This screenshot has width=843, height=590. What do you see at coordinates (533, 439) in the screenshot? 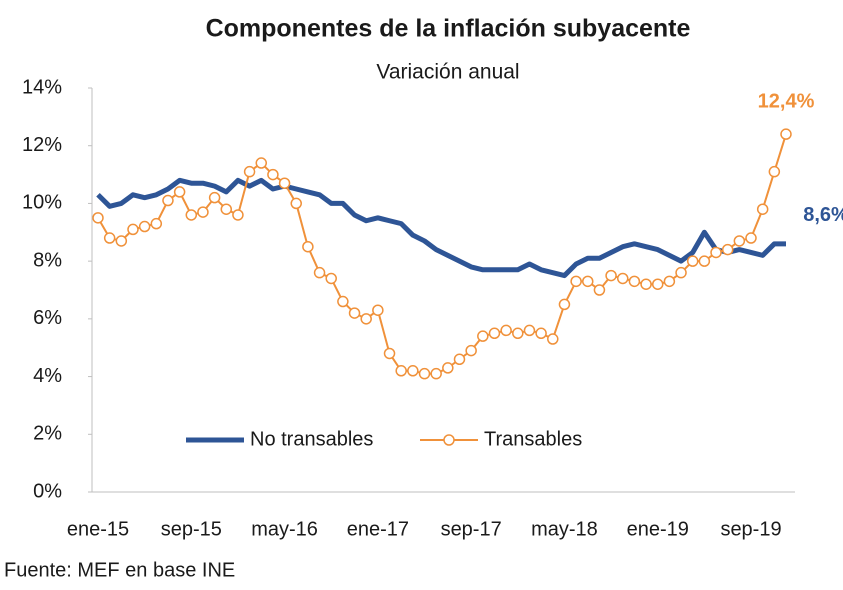
I see `legend-label: Transables` at bounding box center [533, 439].